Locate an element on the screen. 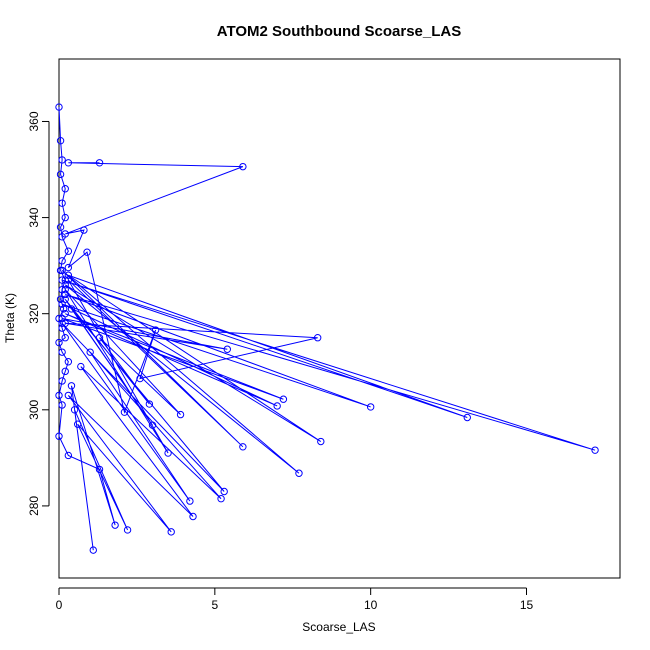 The image size is (650, 650). y-tick-label: 320 is located at coordinates (34, 313).